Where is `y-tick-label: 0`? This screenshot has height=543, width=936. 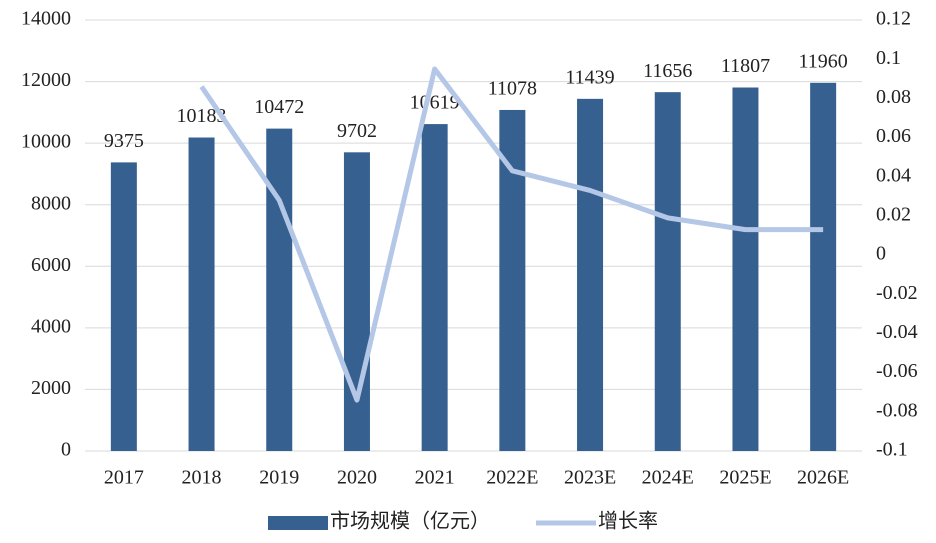
y-tick-label: 0 is located at coordinates (66, 450).